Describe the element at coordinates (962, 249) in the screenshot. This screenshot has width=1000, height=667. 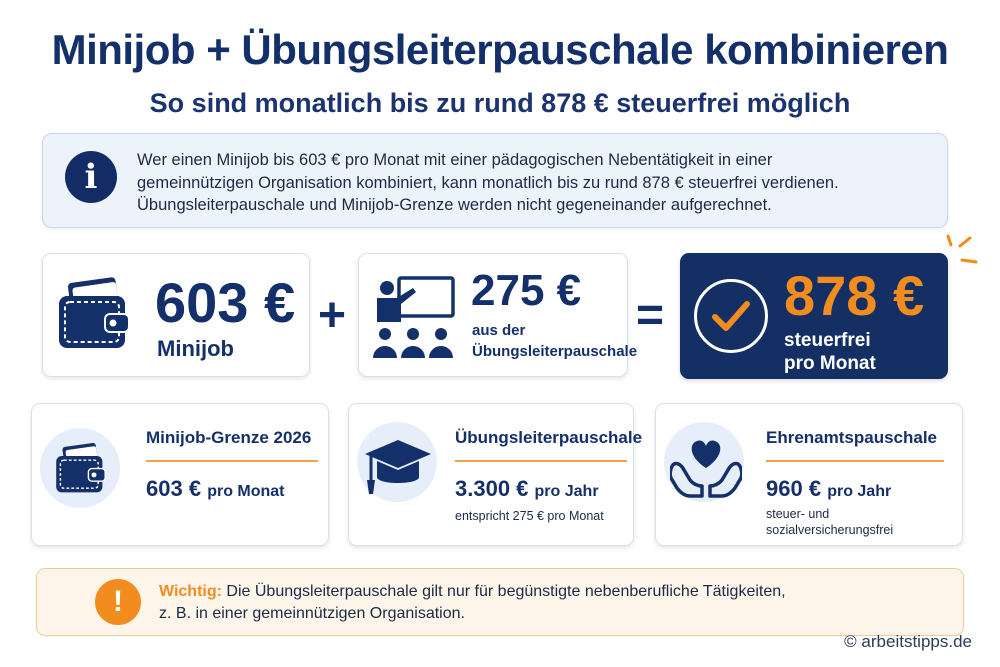
I see `sparkle-icon` at that location.